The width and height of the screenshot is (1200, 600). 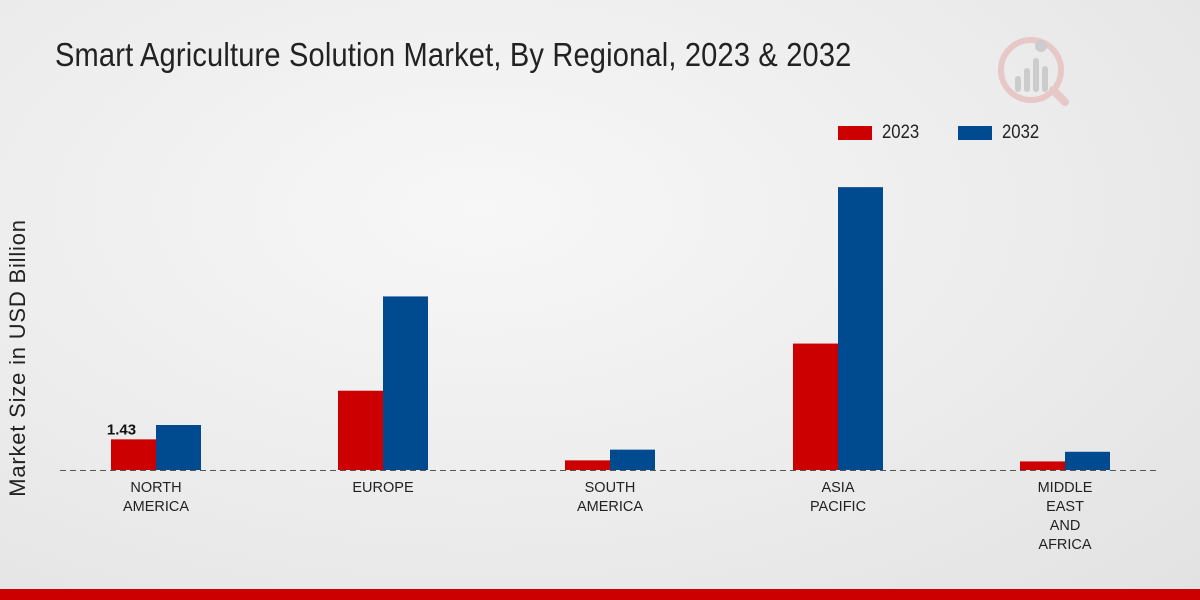 I want to click on data-label: 1.43, so click(x=121, y=429).